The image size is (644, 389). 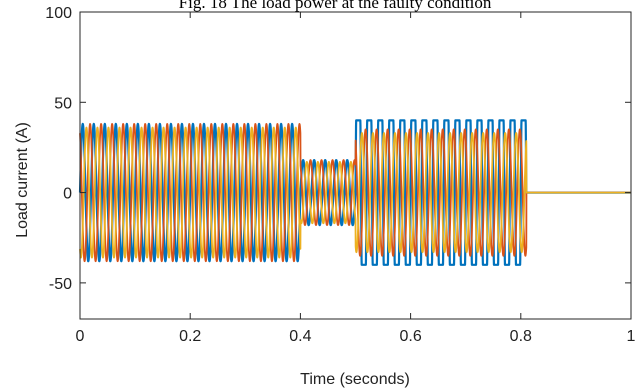 I want to click on y-tick-label: 100, so click(x=58, y=13).